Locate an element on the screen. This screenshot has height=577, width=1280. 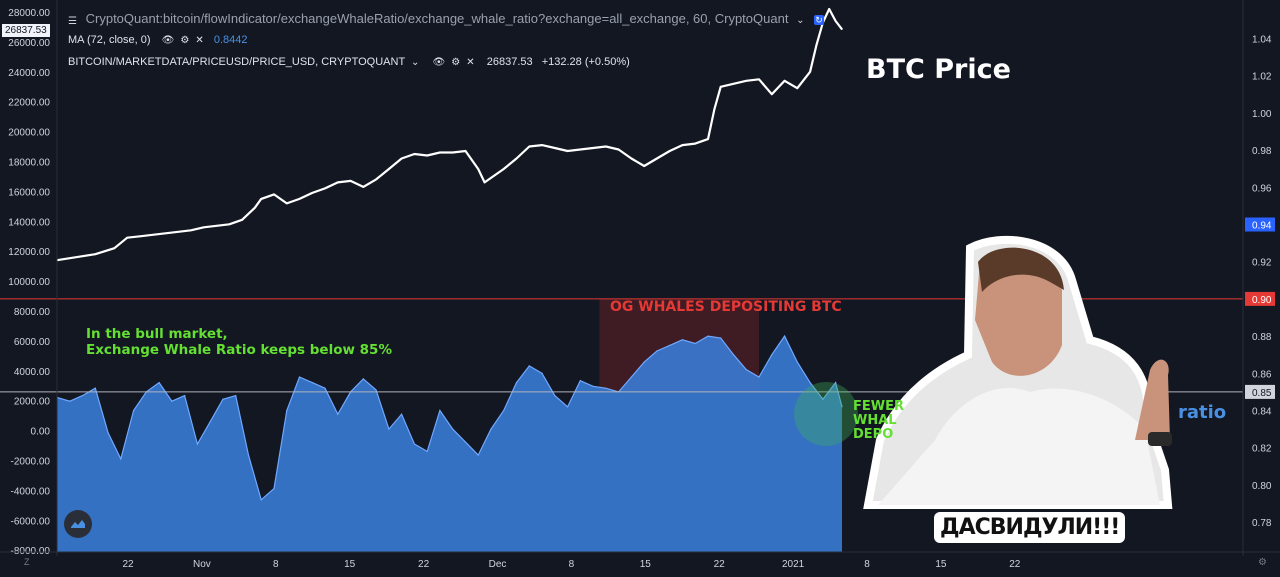
price-badge-label: 26837.53 is located at coordinates (26, 30).